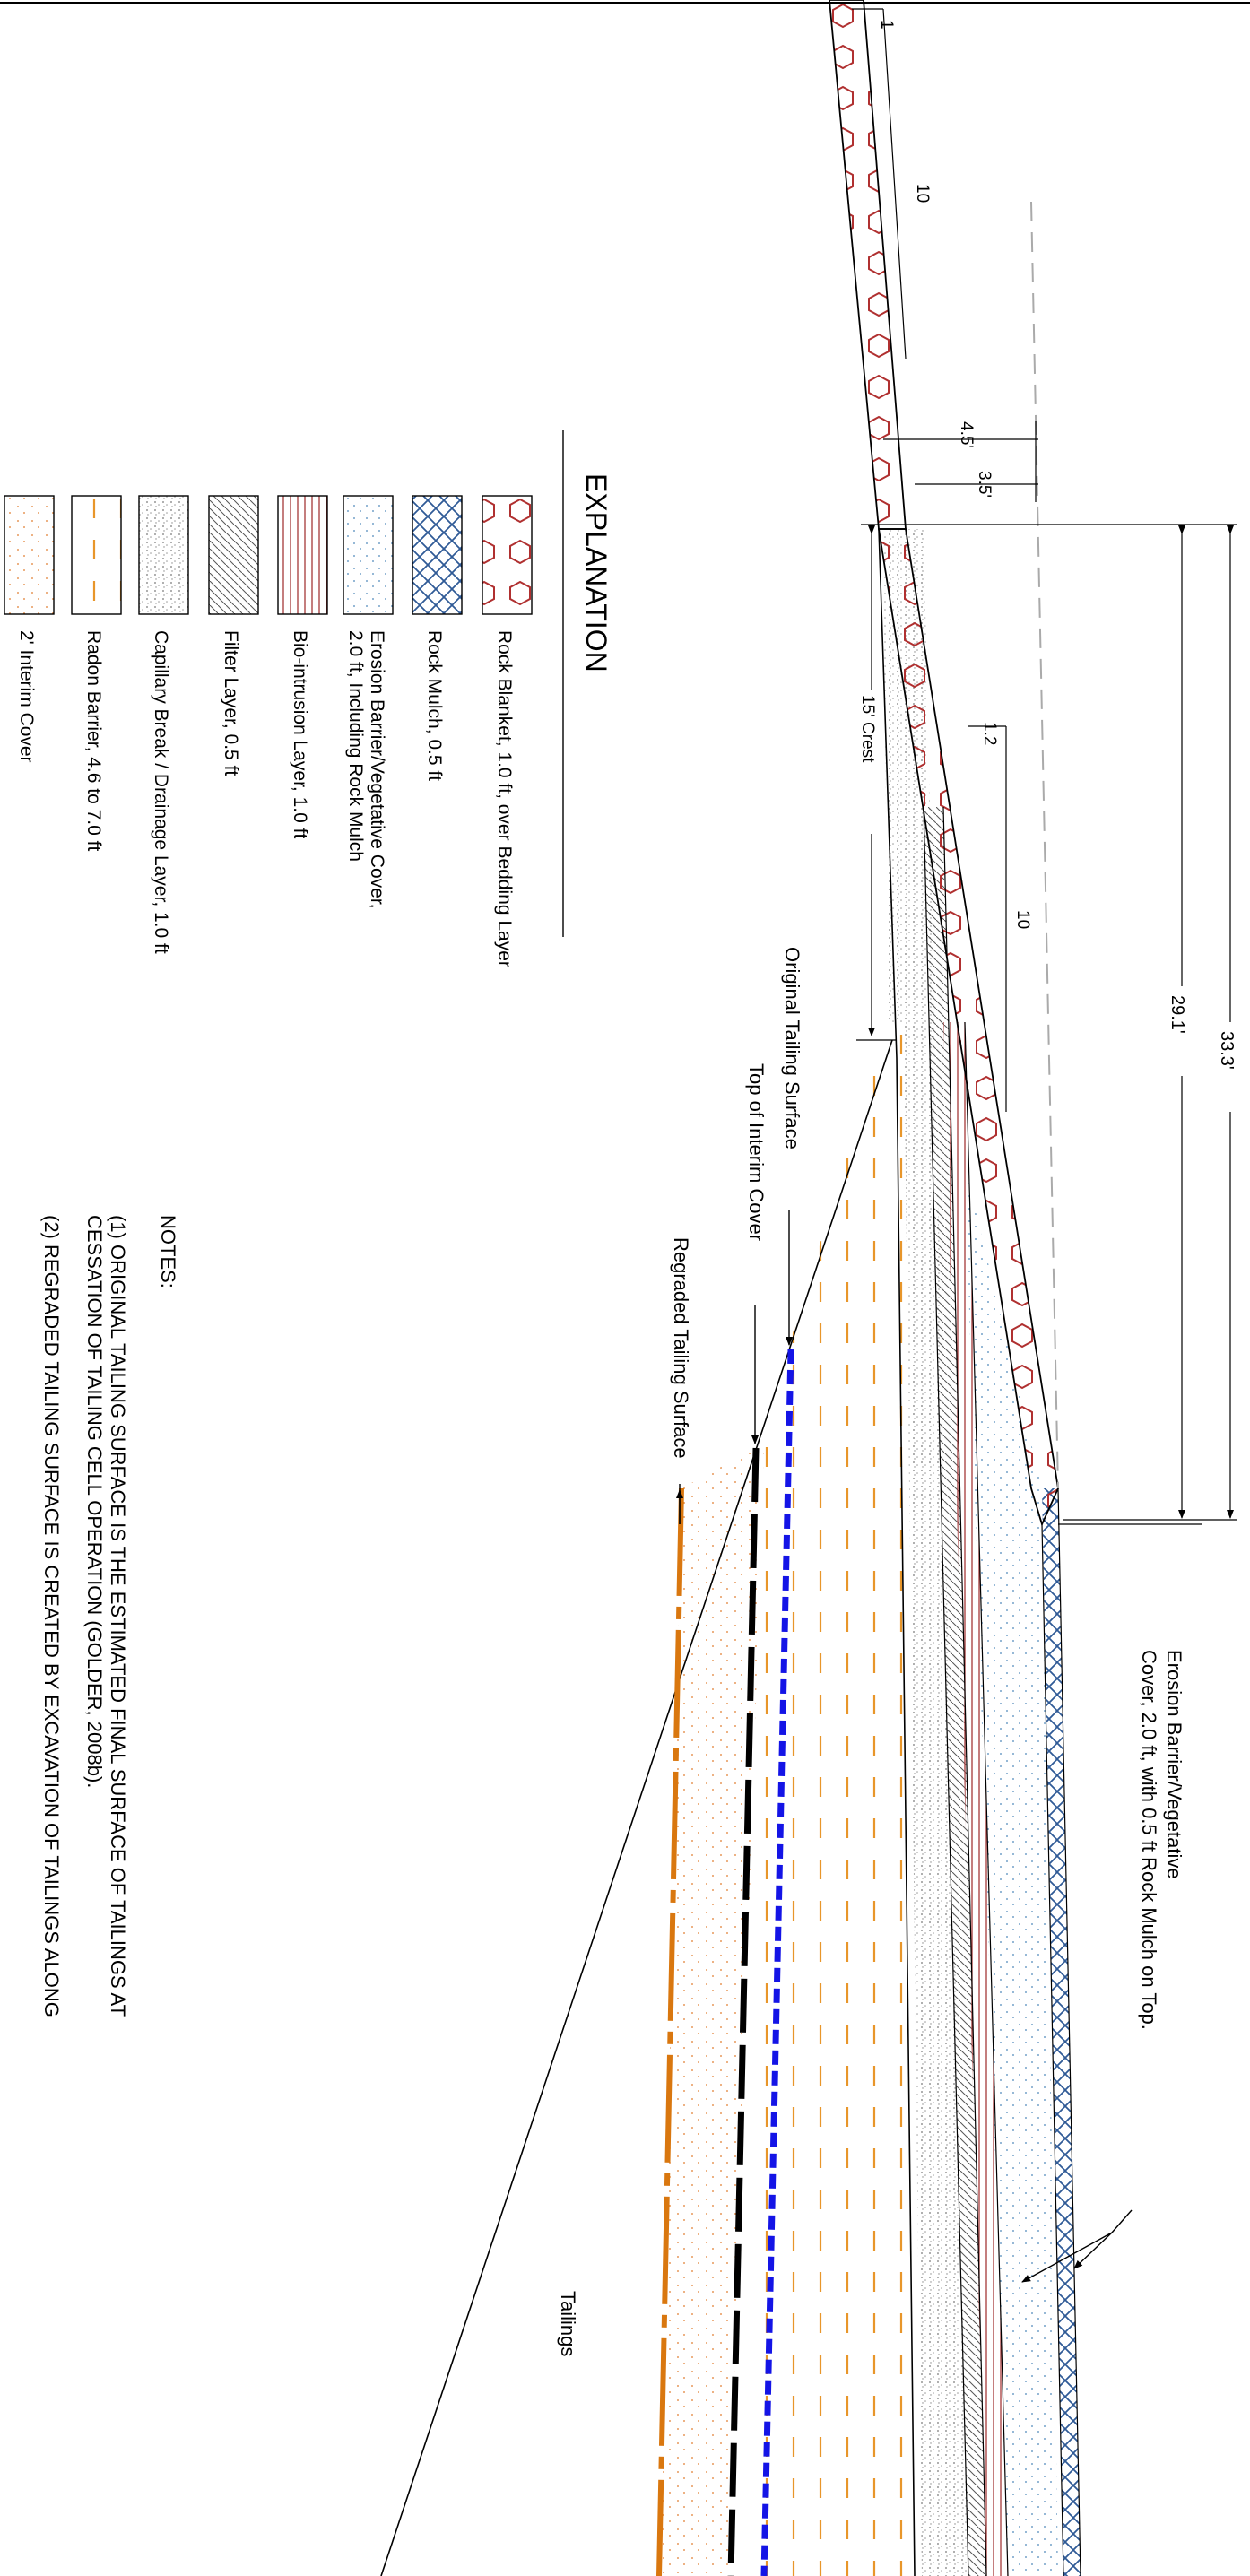  What do you see at coordinates (1022, 919) in the screenshot?
I see `slope-mid-run-label: 10` at bounding box center [1022, 919].